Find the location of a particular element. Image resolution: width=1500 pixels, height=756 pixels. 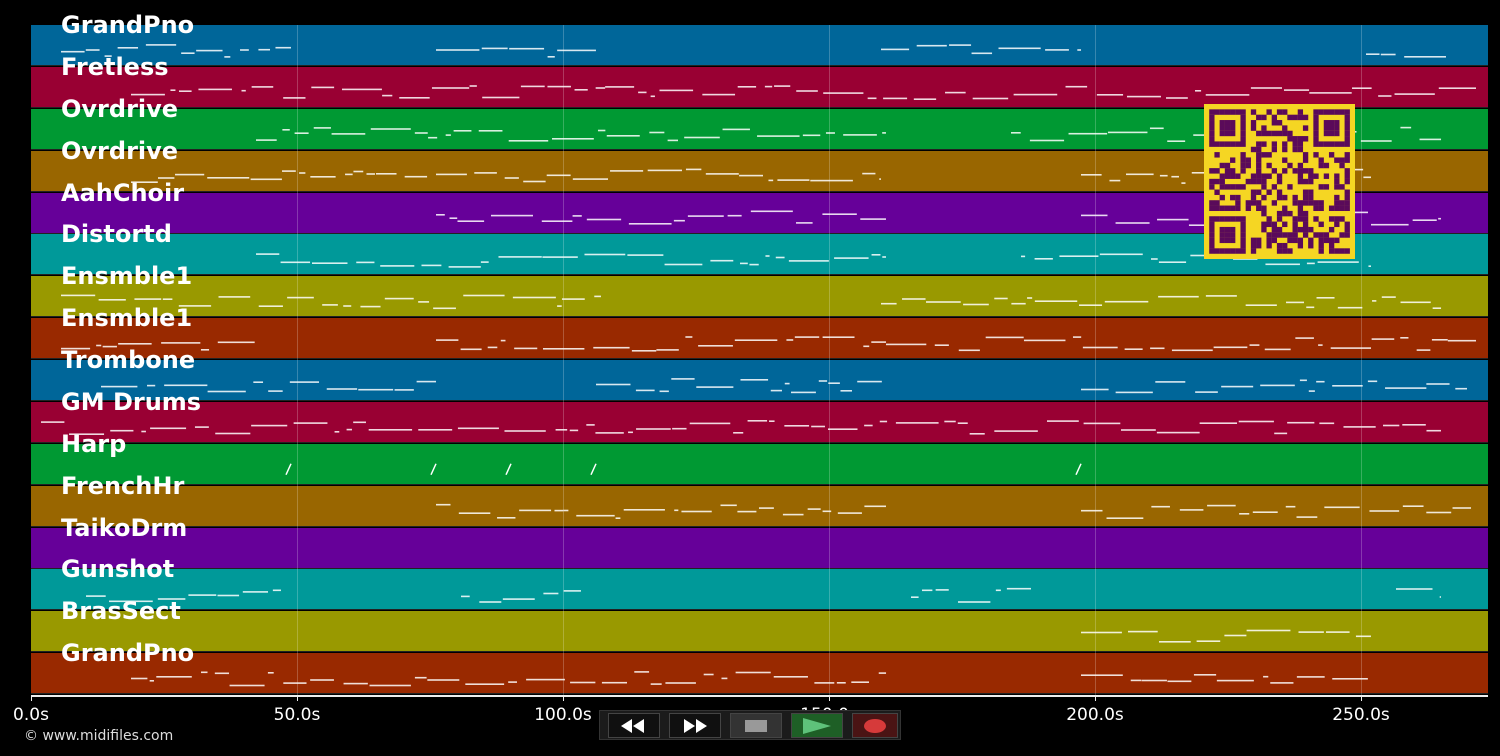

stop-button is located at coordinates (756, 725).